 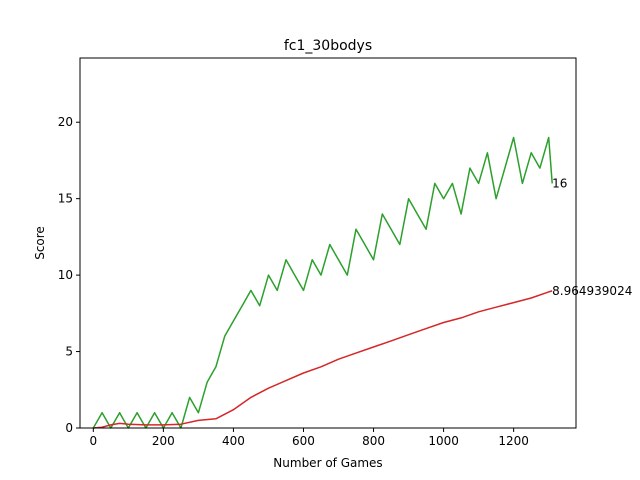 What do you see at coordinates (443, 441) in the screenshot?
I see `x-tick-label: 1000` at bounding box center [443, 441].